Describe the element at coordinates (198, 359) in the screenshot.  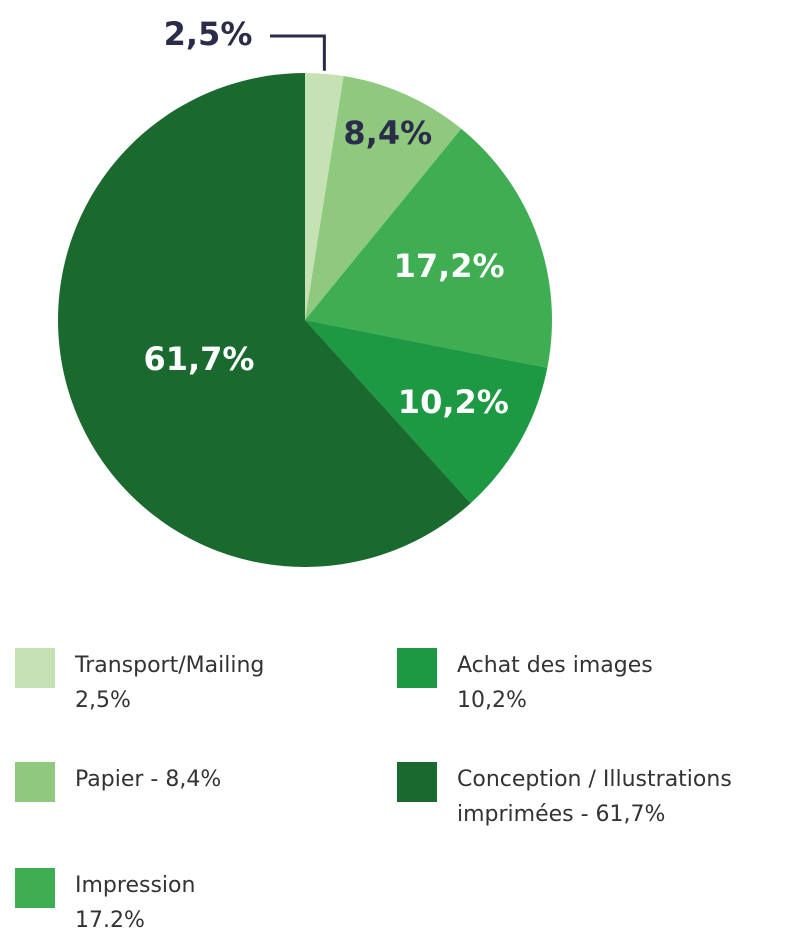
I see `slice-label: 61,7%` at that location.